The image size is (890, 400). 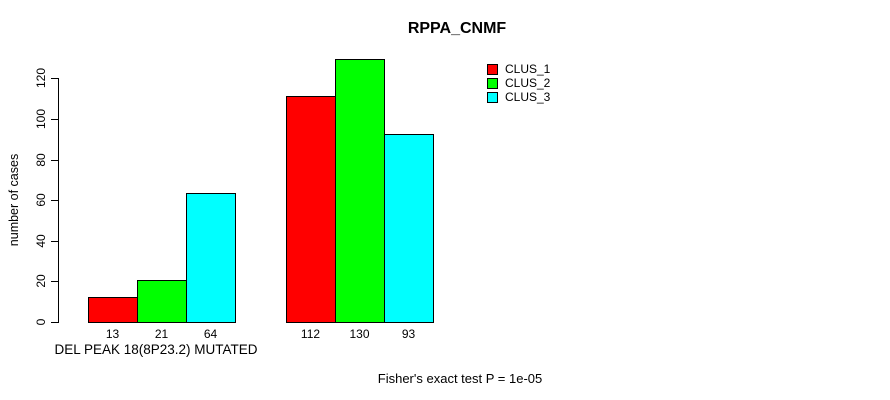 I want to click on fisher-test-text: Fisher's exact test P = 1e-05, so click(x=460, y=378).